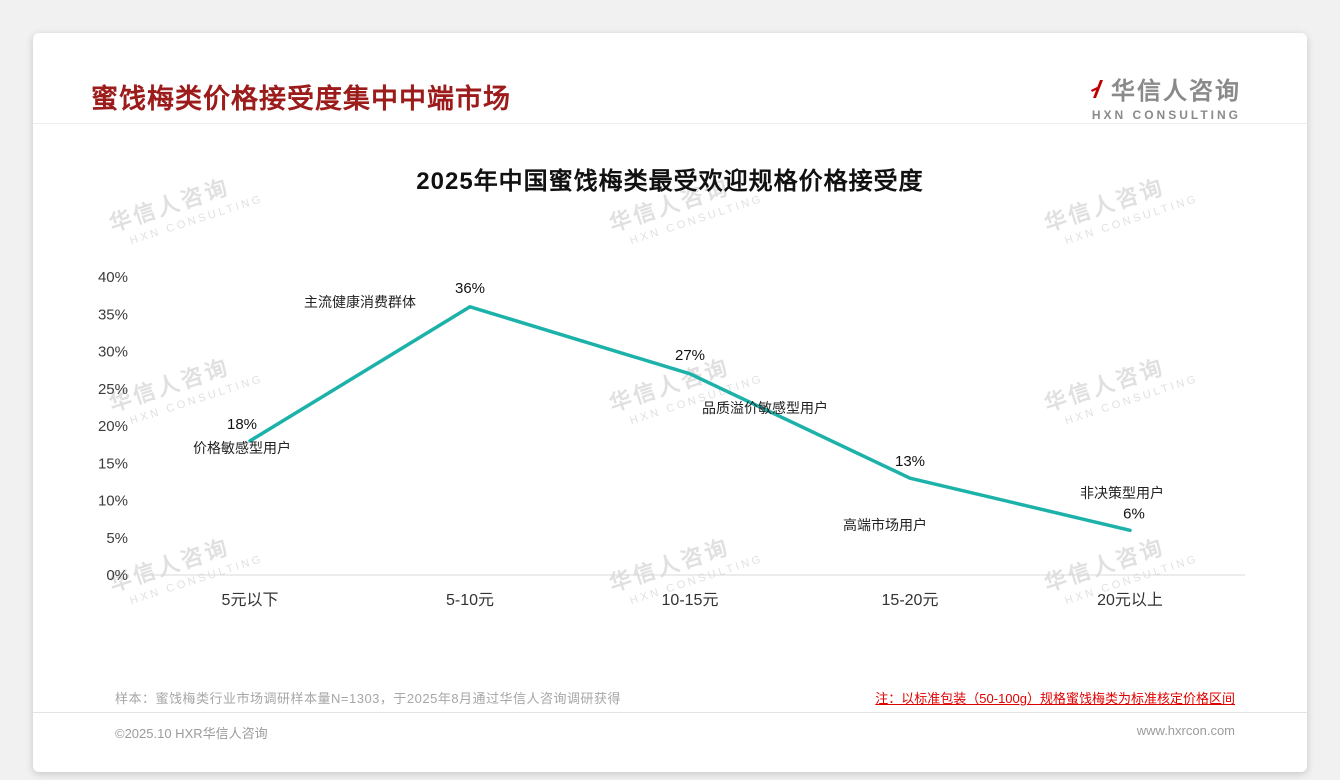  What do you see at coordinates (690, 600) in the screenshot?
I see `x-category-label: 10-15元` at bounding box center [690, 600].